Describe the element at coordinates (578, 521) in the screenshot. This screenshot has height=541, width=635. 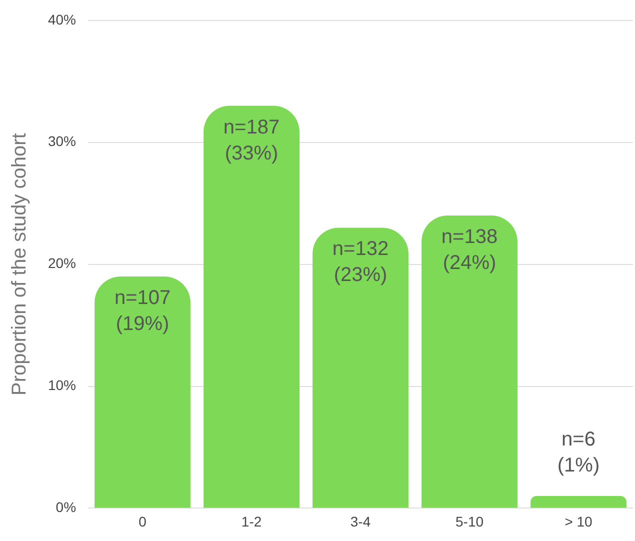
I see `x-tick-label: > 10` at that location.